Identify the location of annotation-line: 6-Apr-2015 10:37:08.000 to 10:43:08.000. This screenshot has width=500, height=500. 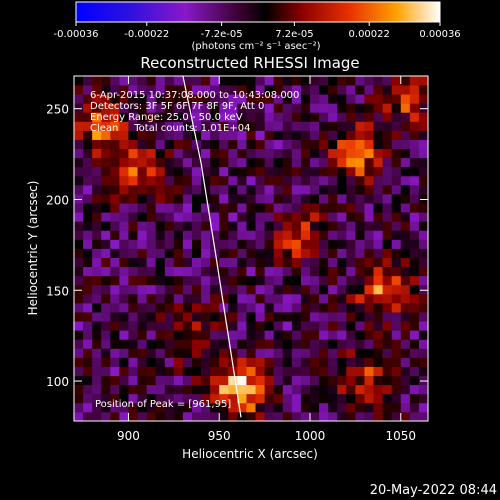
(194, 95).